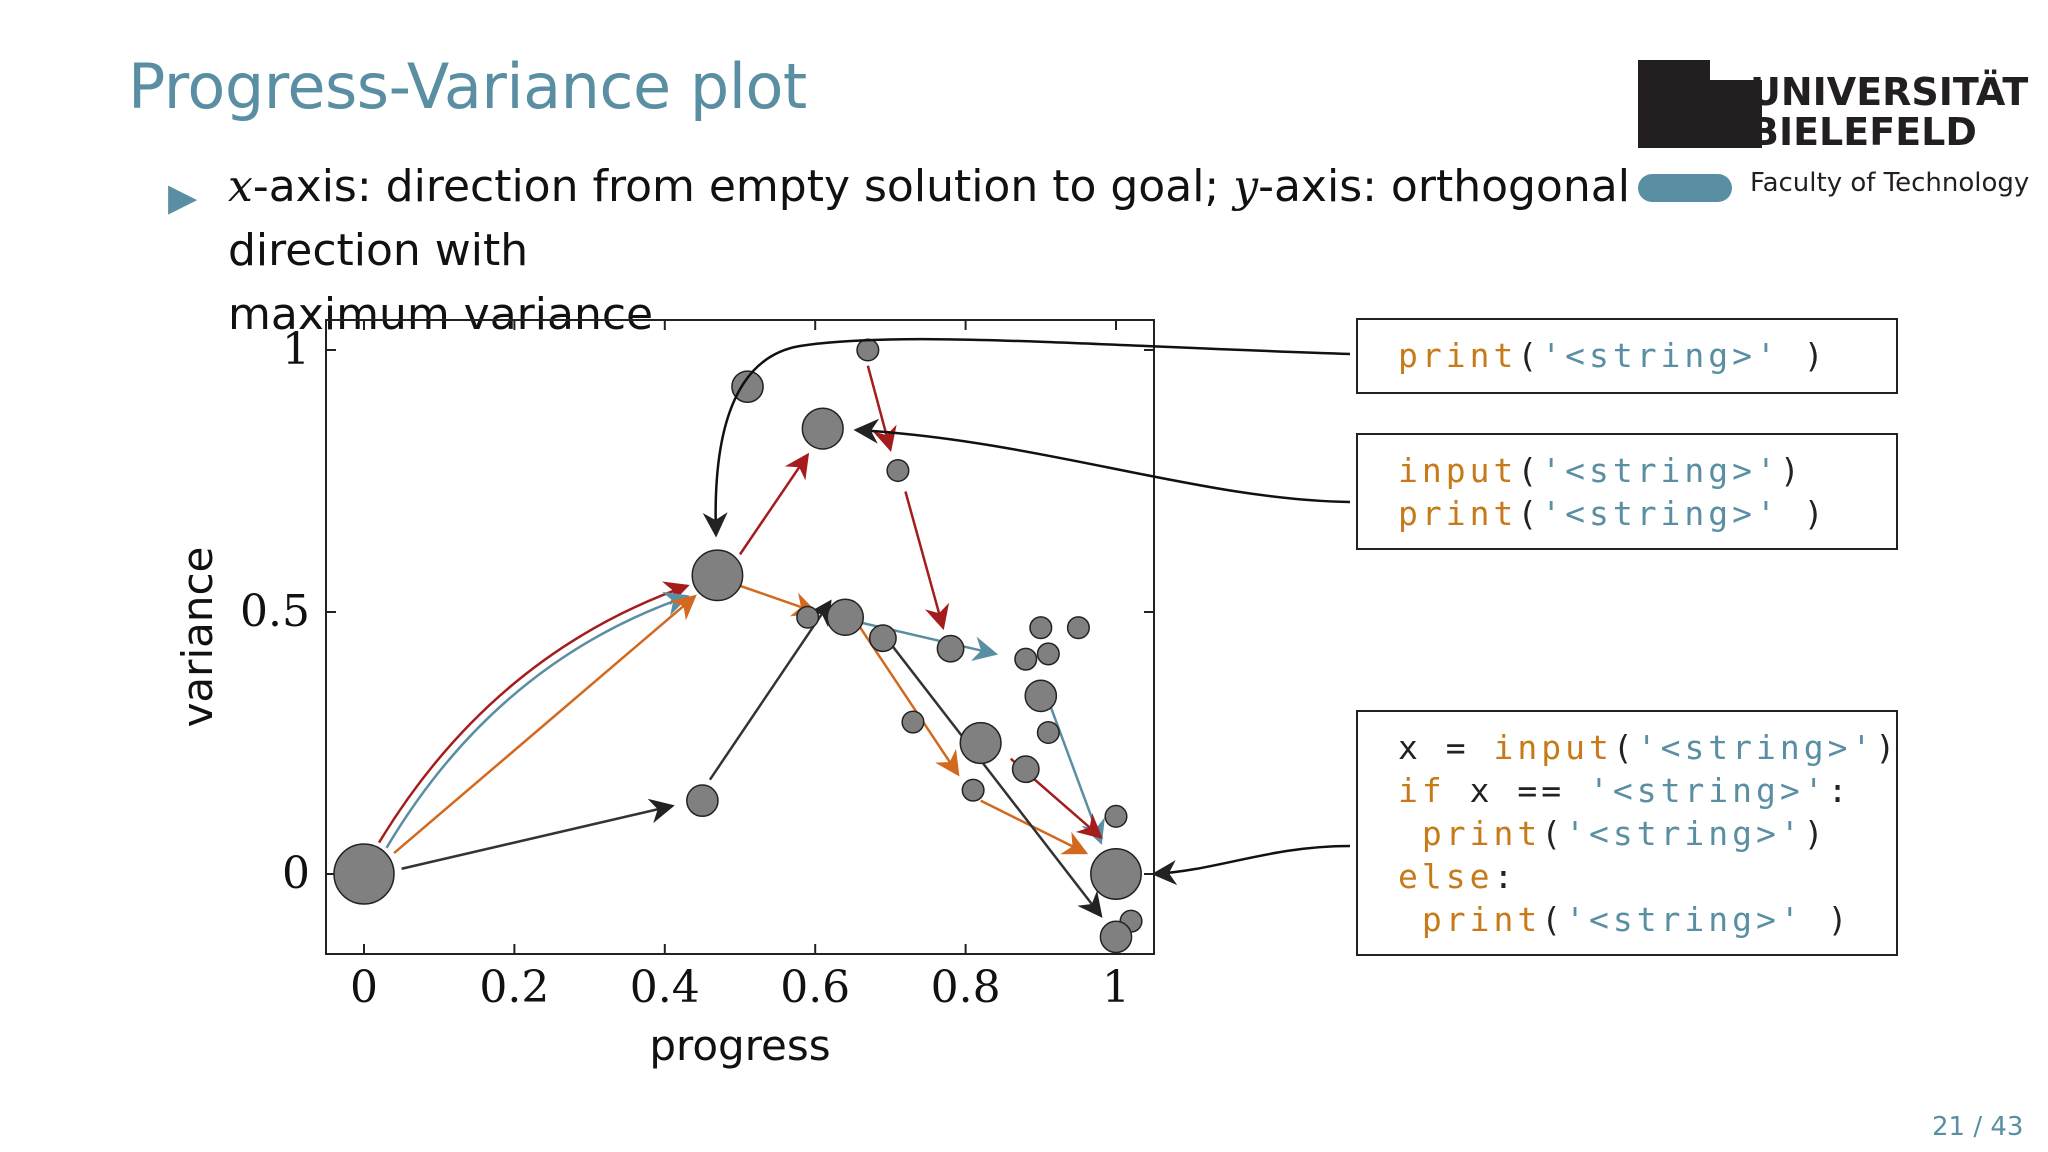  Describe the element at coordinates (1978, 1127) in the screenshot. I see `page-number: 21 / 43` at that location.